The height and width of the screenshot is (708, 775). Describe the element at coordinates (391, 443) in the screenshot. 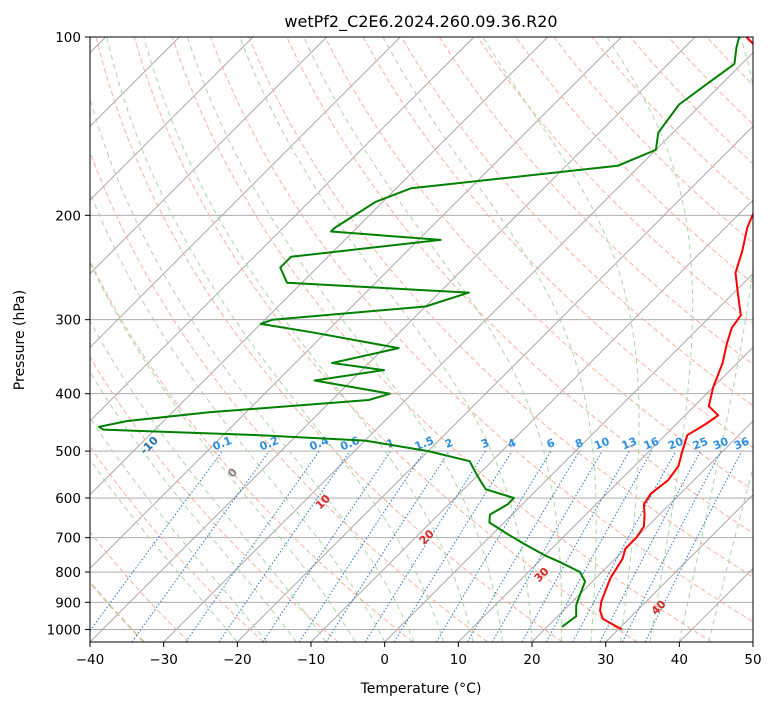

I see `mixing-ratio-label: 1` at that location.